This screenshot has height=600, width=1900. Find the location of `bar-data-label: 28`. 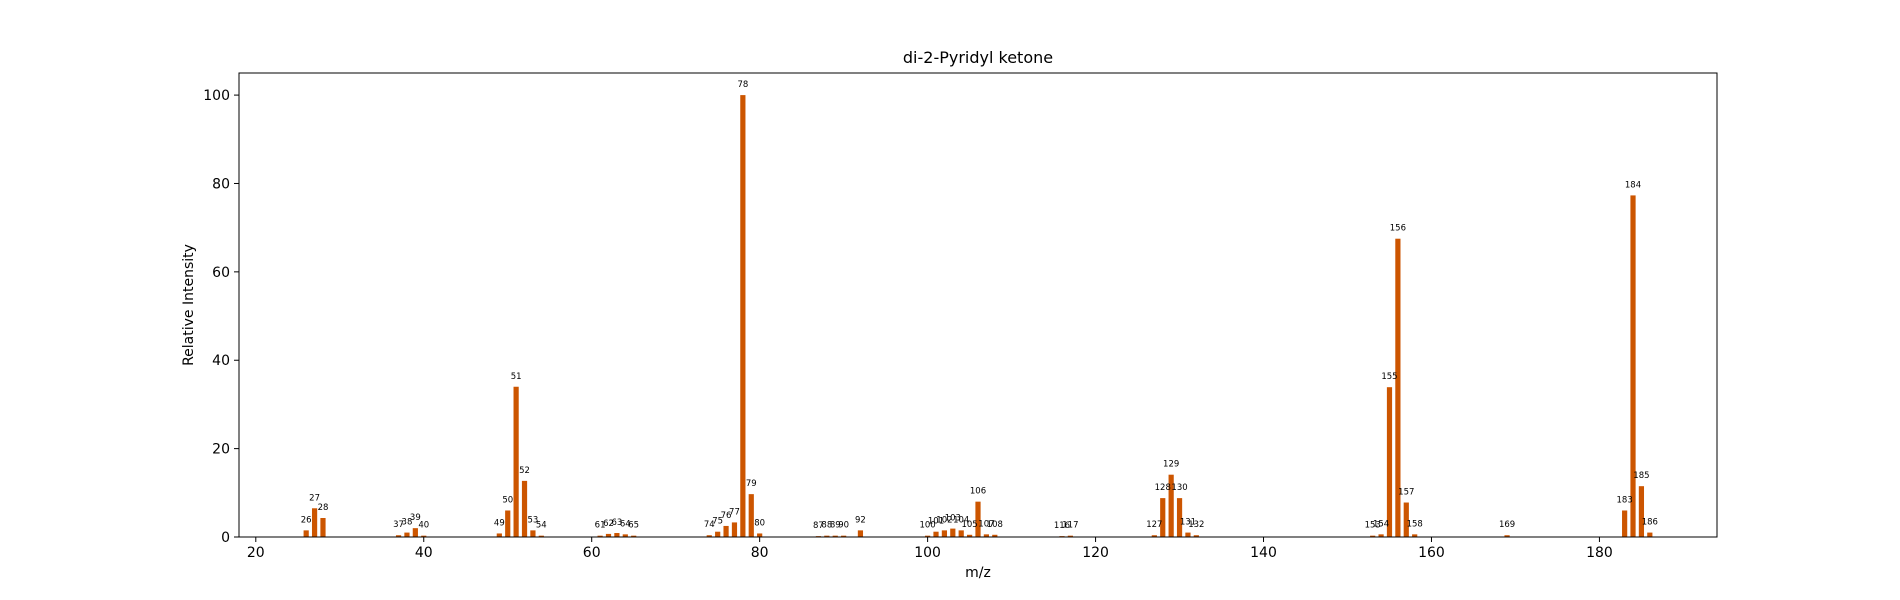

bar-data-label: 28 is located at coordinates (323, 508).